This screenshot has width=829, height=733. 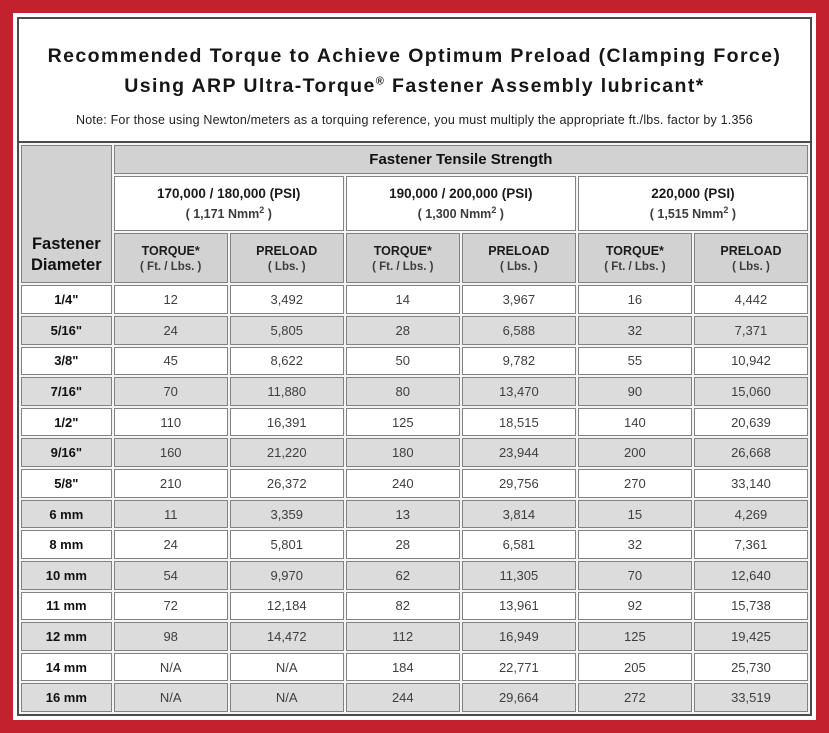 I want to click on value-cell: 210, so click(x=170, y=483).